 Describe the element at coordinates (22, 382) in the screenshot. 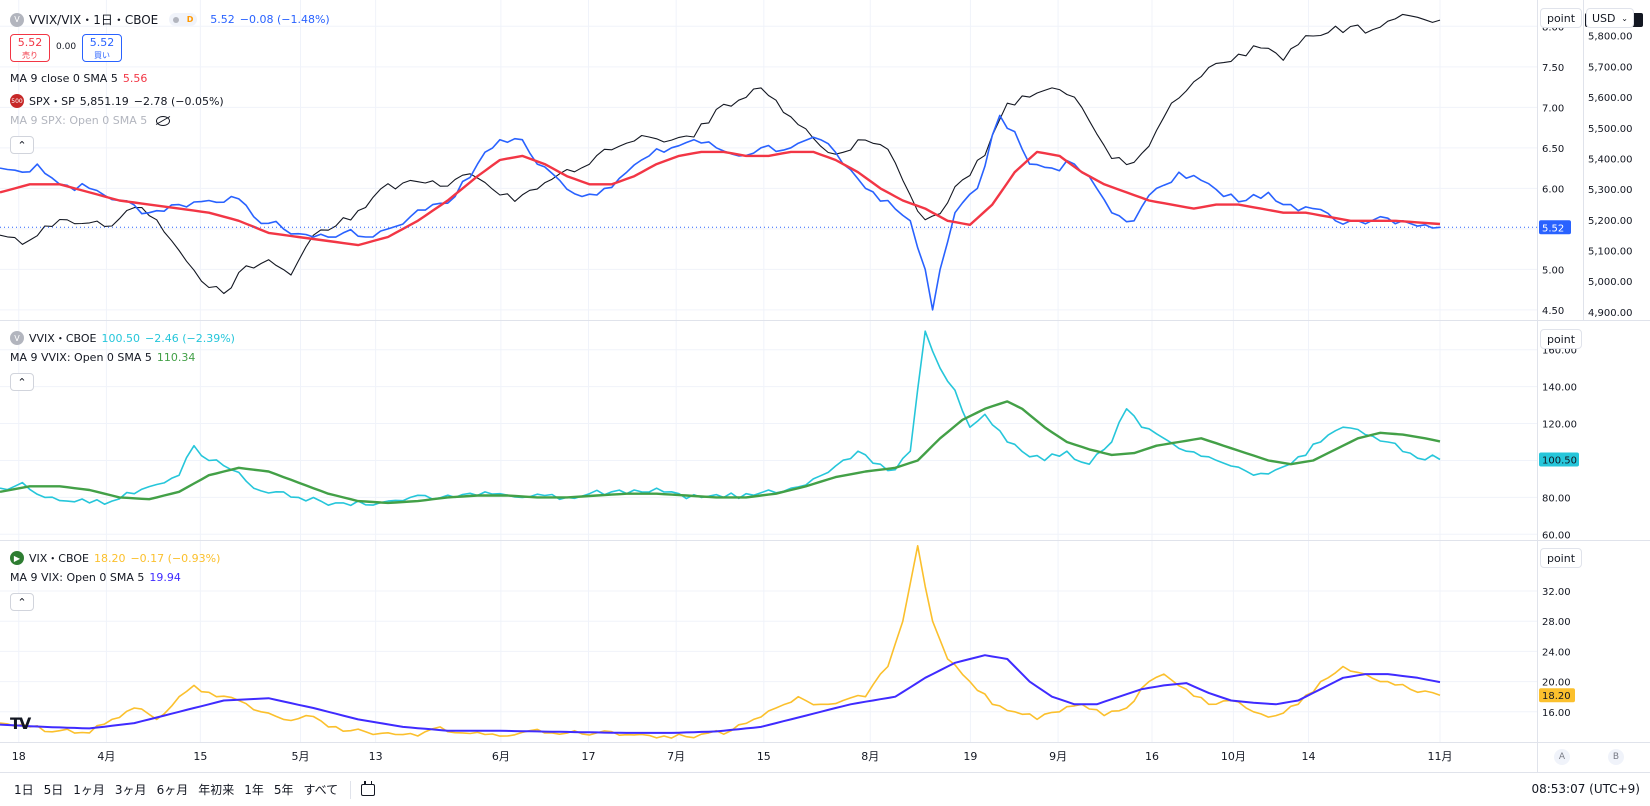

I see `collapse-vvix-legend-button: ⌃` at that location.